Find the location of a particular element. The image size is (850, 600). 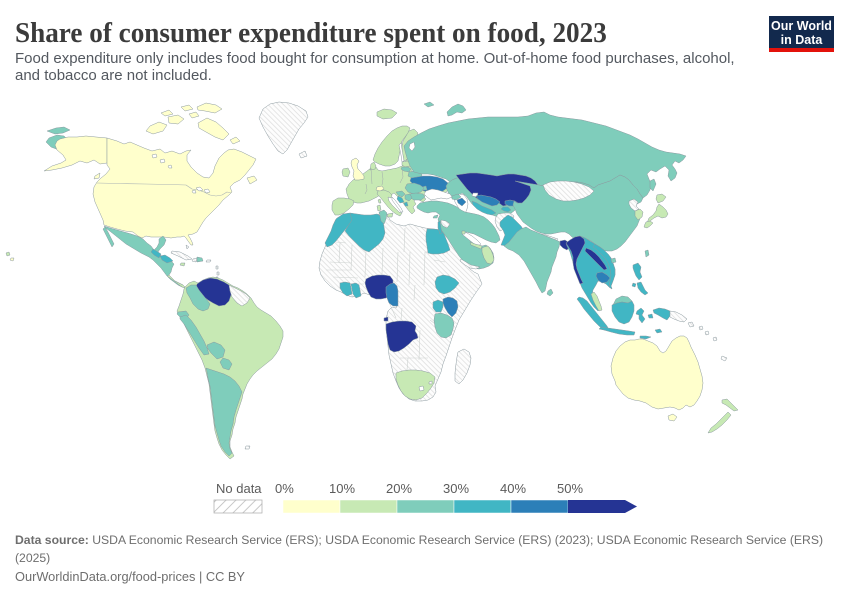

svg-text: 10% is located at coordinates (342, 488).